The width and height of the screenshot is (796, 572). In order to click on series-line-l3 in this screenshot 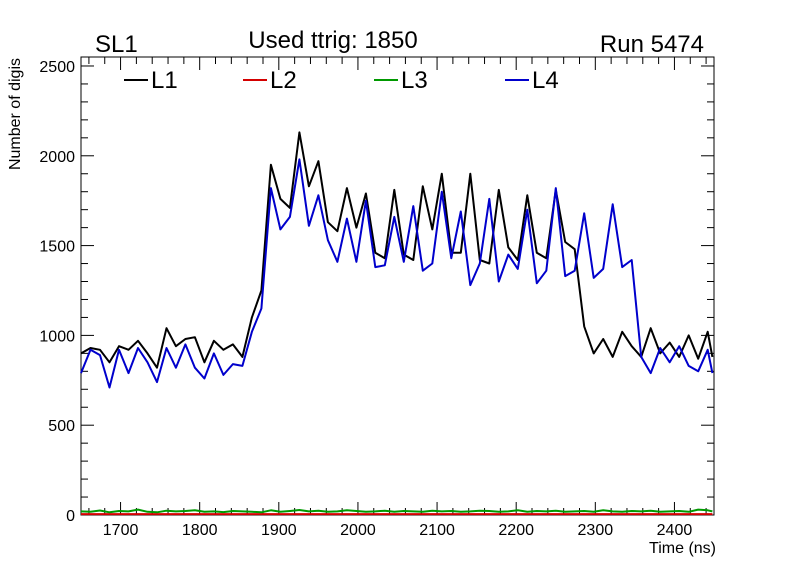, I will do `click(396, 511)`.